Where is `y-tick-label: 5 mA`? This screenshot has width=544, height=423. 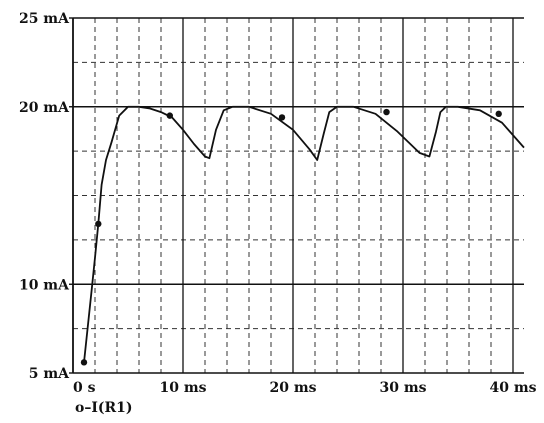 y-tick-label: 5 mA is located at coordinates (49, 374).